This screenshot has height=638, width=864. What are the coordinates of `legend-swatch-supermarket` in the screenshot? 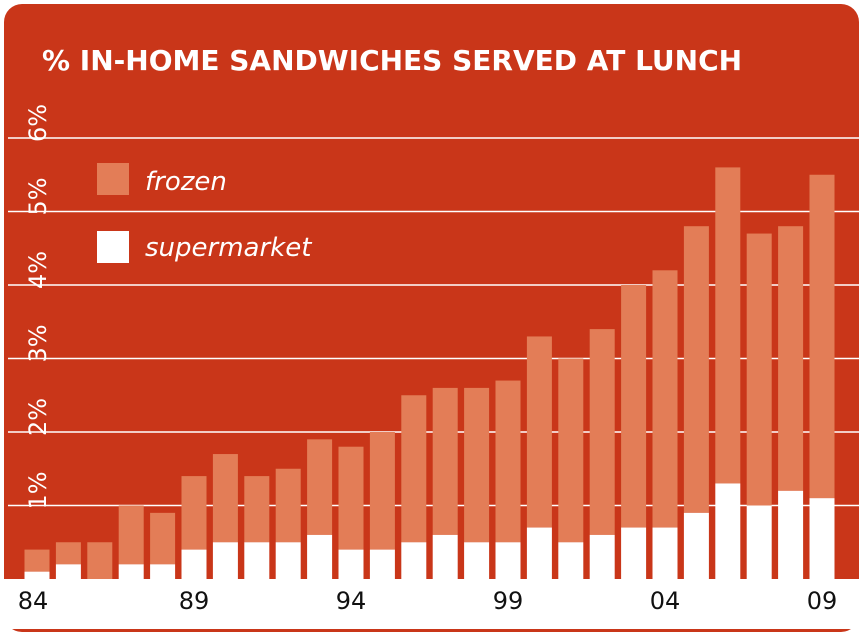 It's located at (113, 247).